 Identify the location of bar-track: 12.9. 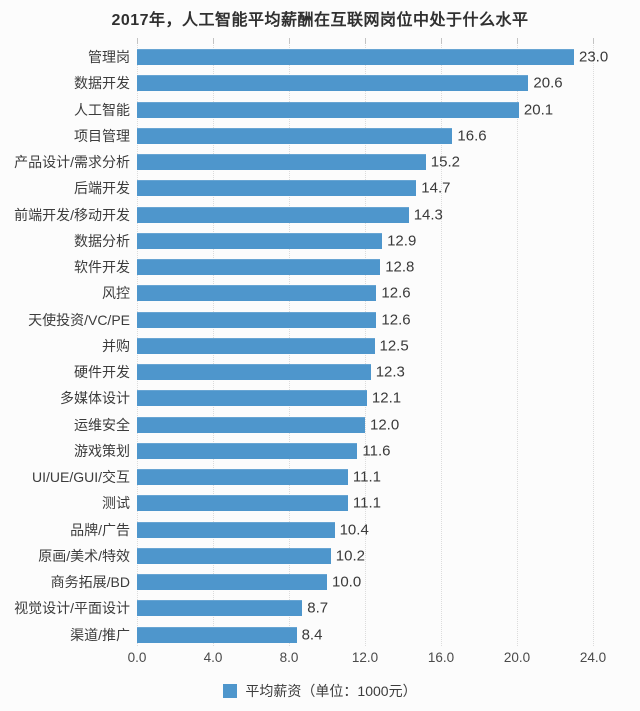
(365, 240).